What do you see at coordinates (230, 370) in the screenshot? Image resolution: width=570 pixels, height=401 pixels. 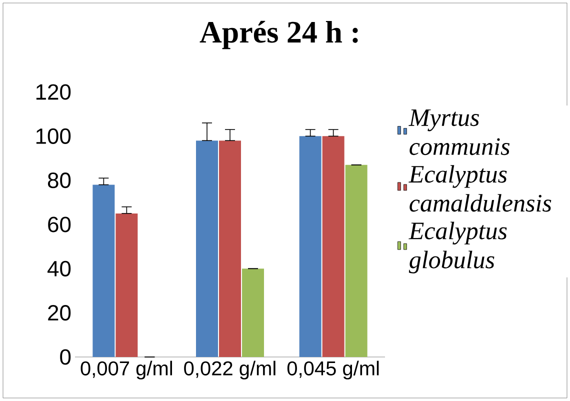 I see `x-tick-label: 0,022 g/ml` at bounding box center [230, 370].